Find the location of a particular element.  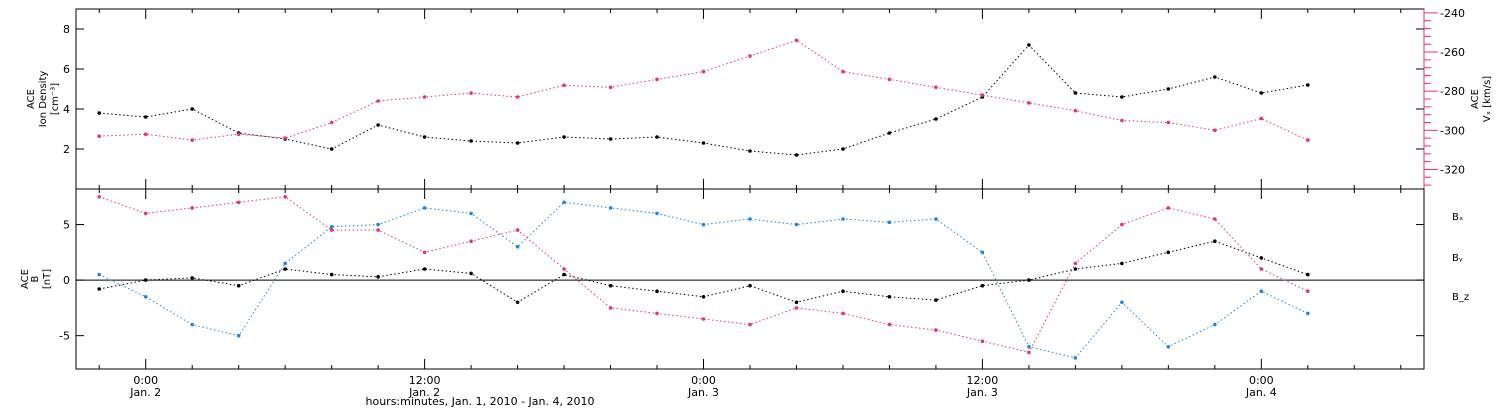

ion-density-tick-label: 8 is located at coordinates (66, 29).